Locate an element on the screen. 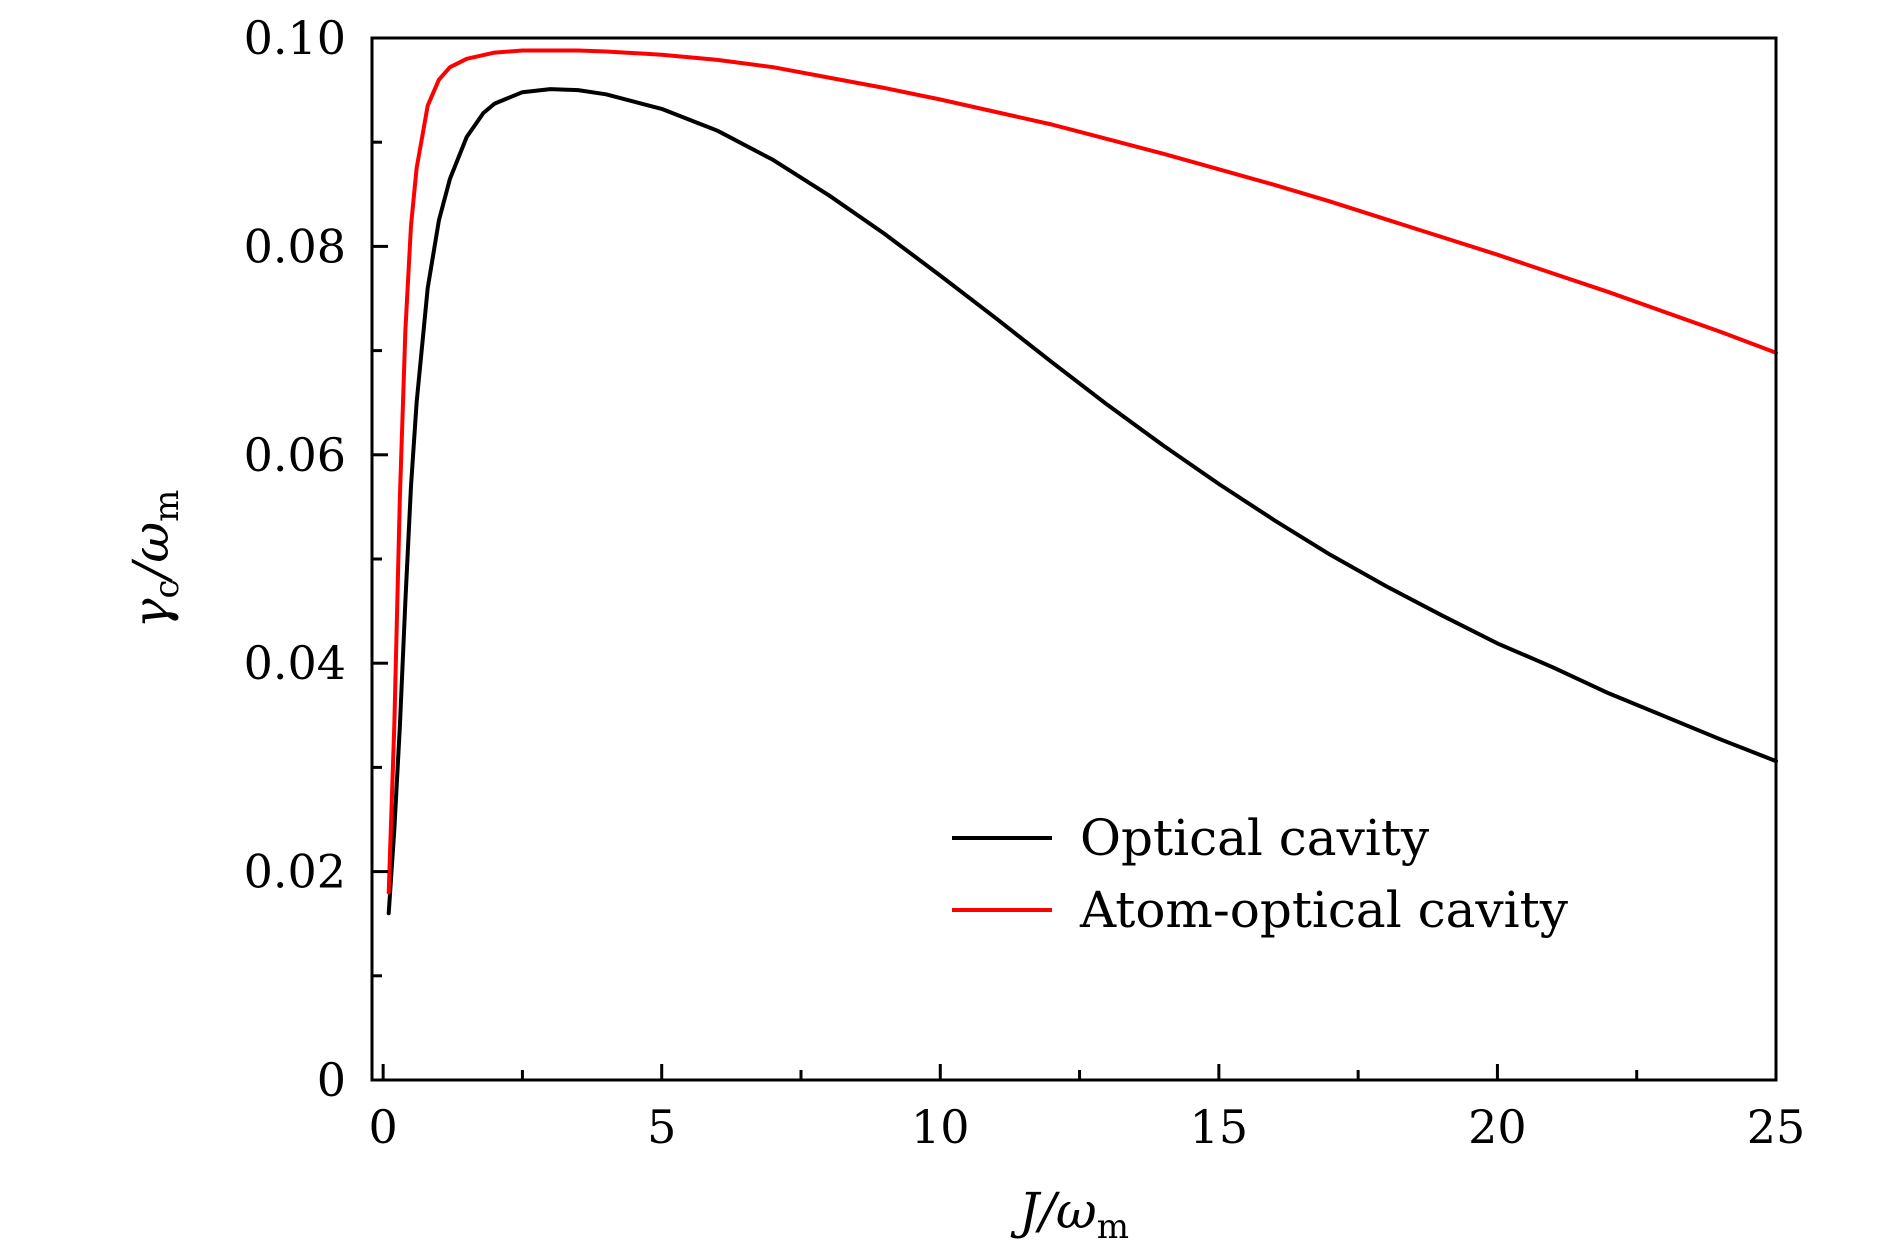 The width and height of the screenshot is (1890, 1252). y-axis-label-sub2: m is located at coordinates (167, 506).